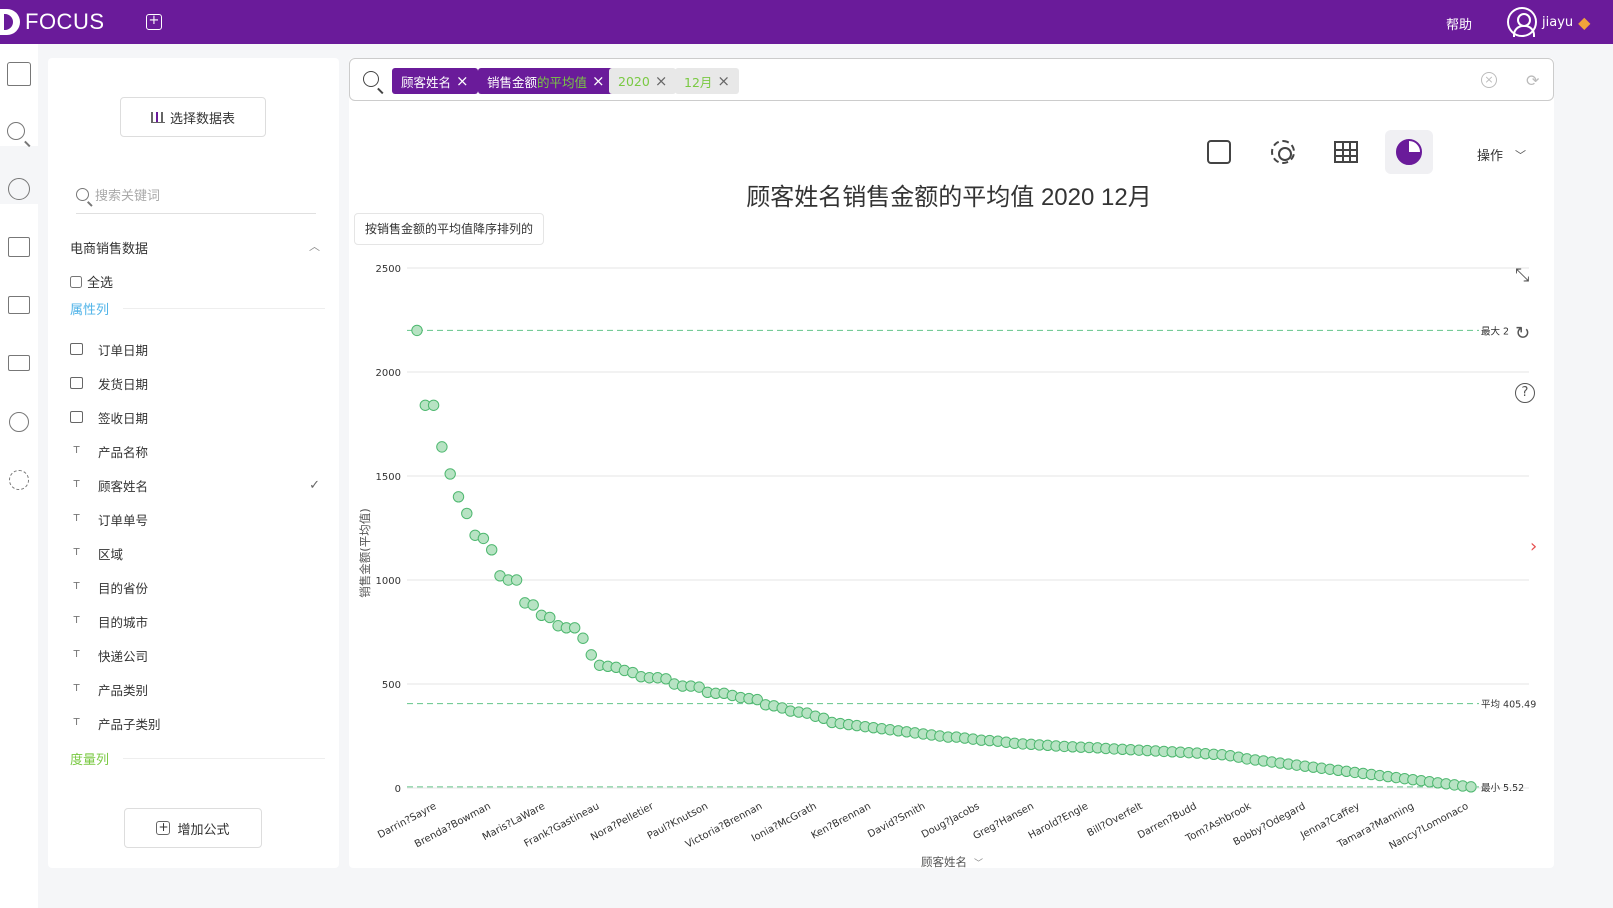 This screenshot has height=908, width=1613. I want to click on help-link: 帮助, so click(1459, 25).